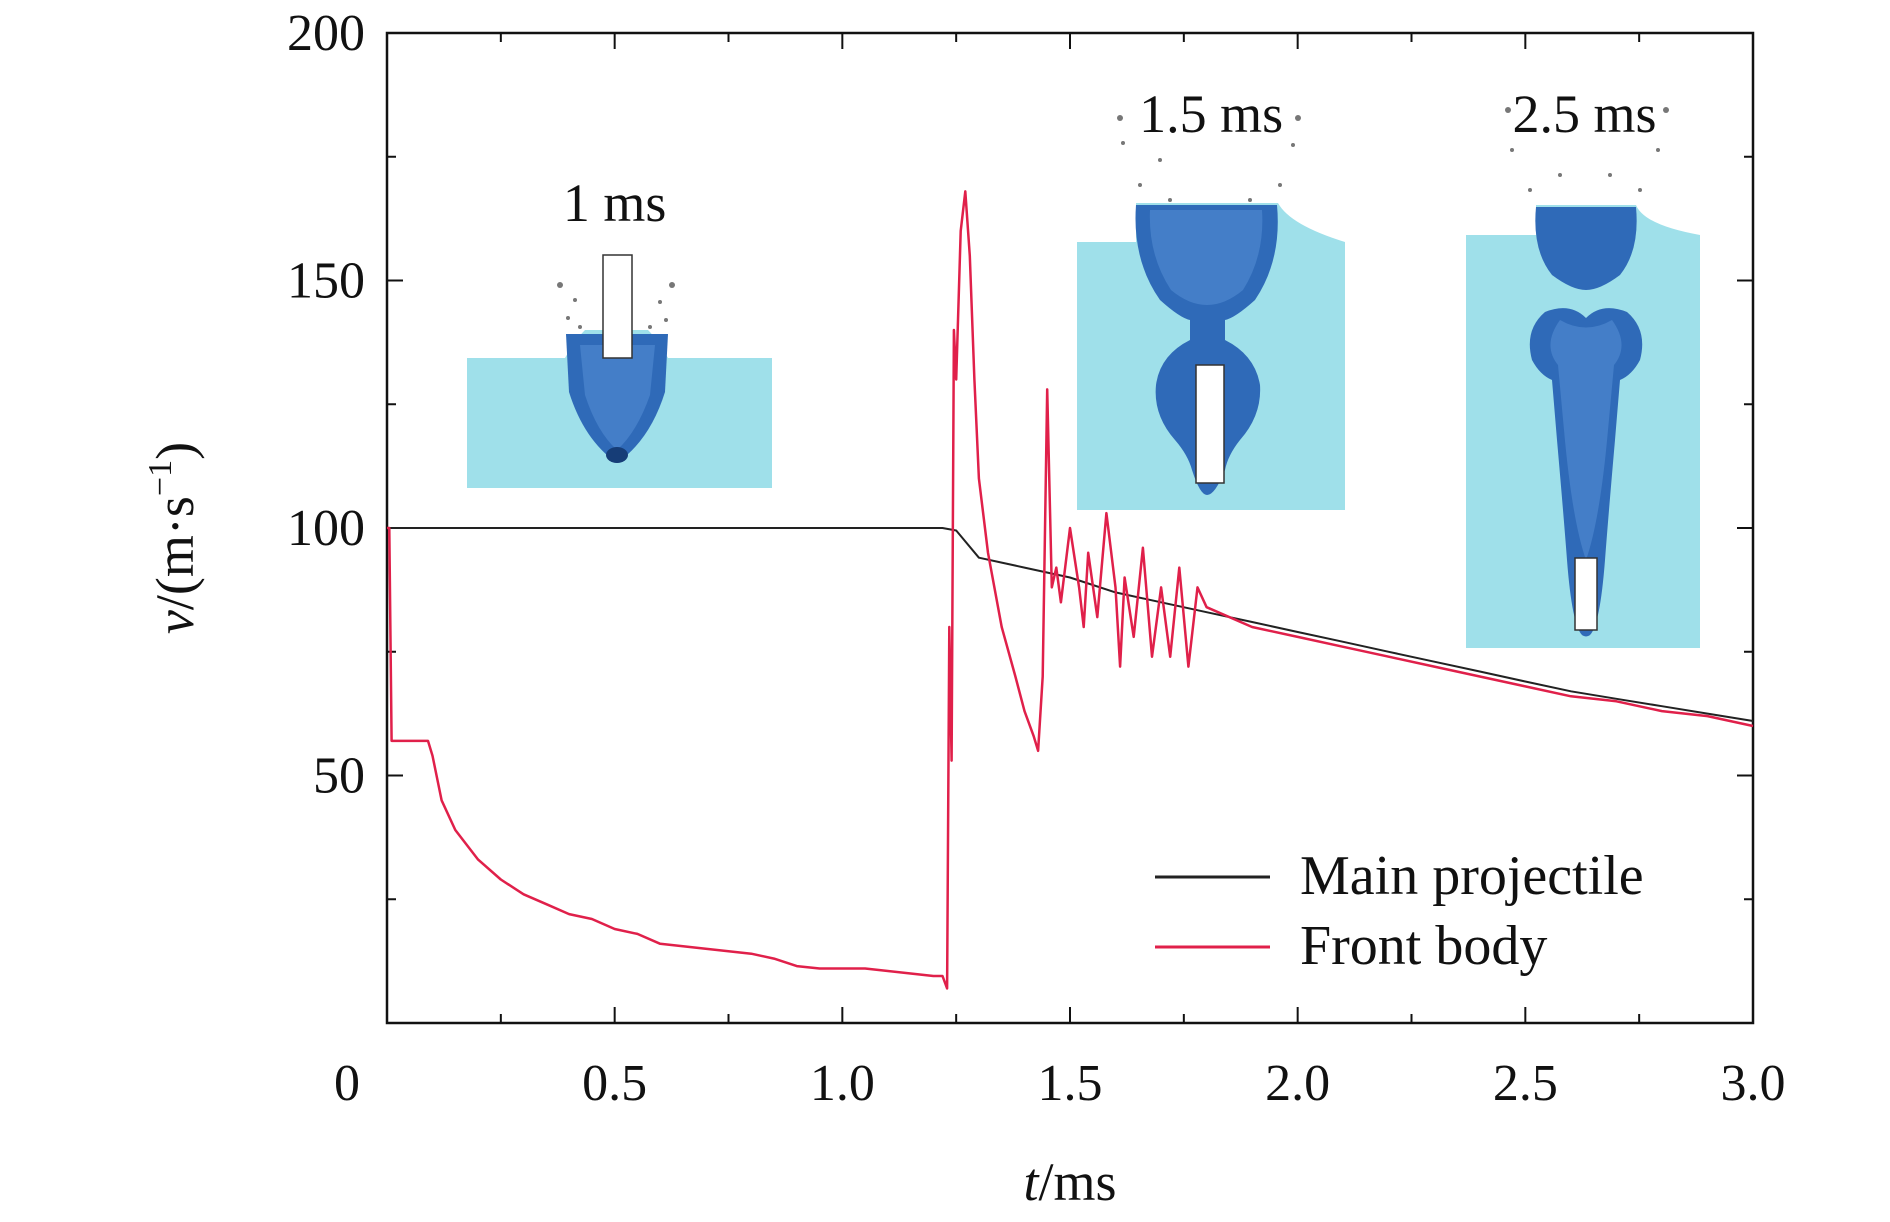  What do you see at coordinates (1753, 1083) in the screenshot?
I see `x-tick-label: 3.0` at bounding box center [1753, 1083].